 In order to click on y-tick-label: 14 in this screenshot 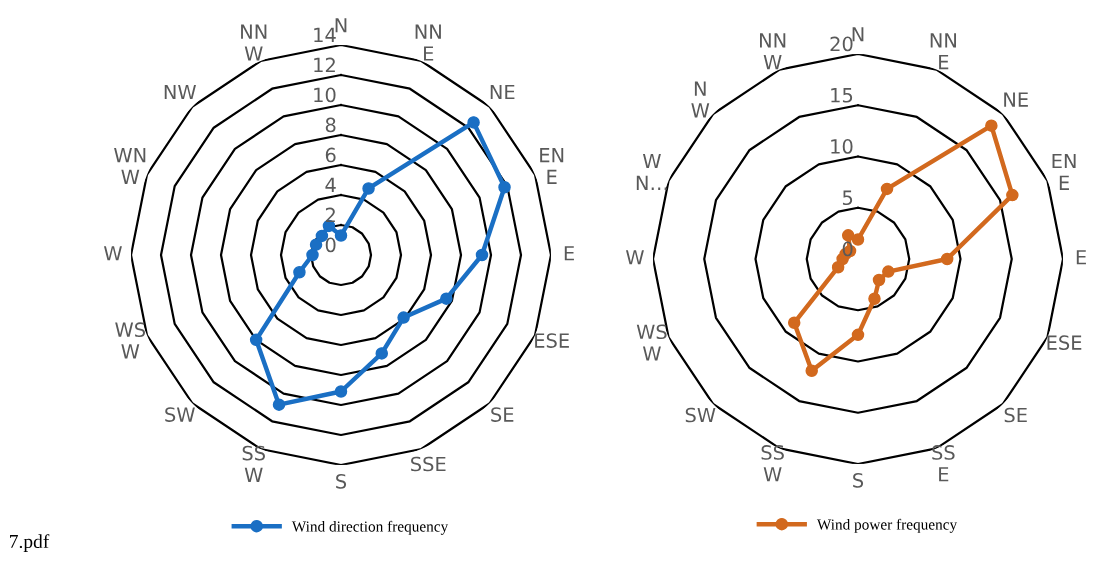, I will do `click(325, 35)`.